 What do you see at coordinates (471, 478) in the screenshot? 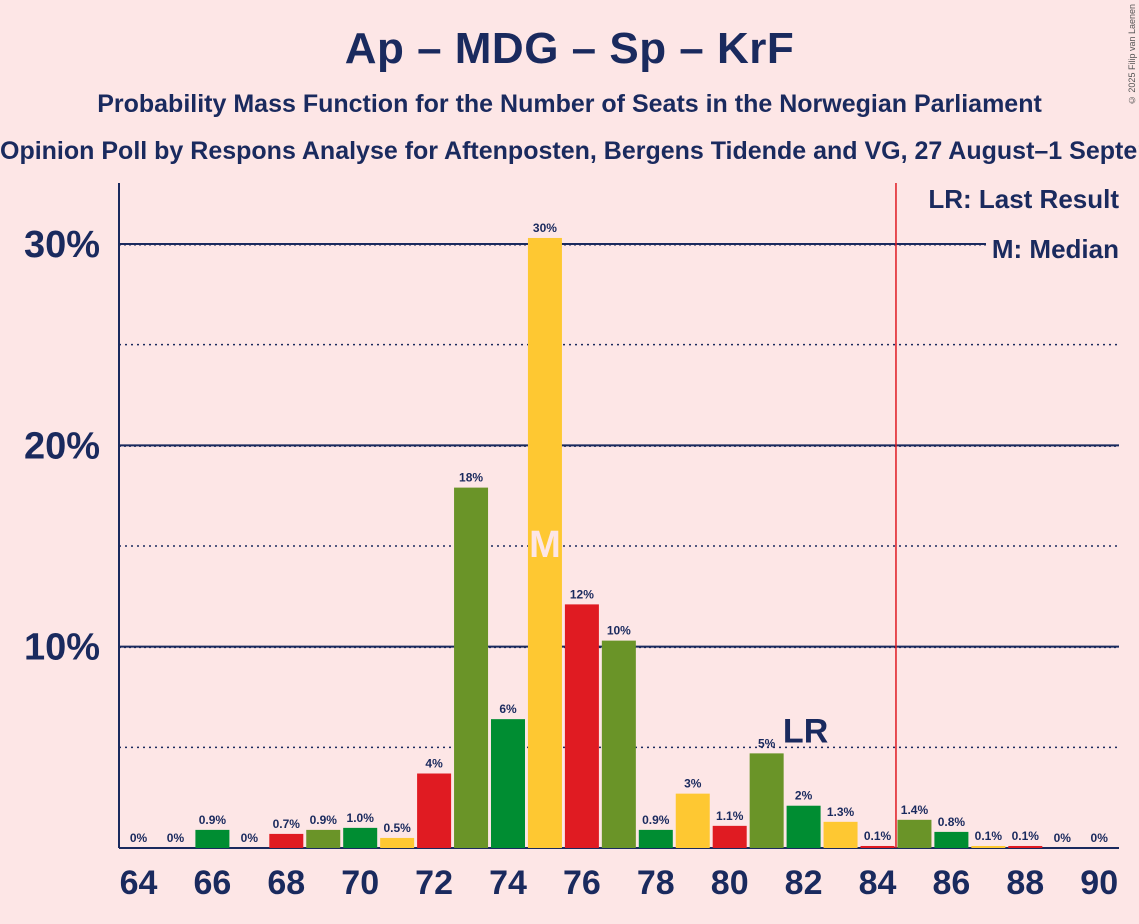
I see `bar-label-73: 18%` at bounding box center [471, 478].